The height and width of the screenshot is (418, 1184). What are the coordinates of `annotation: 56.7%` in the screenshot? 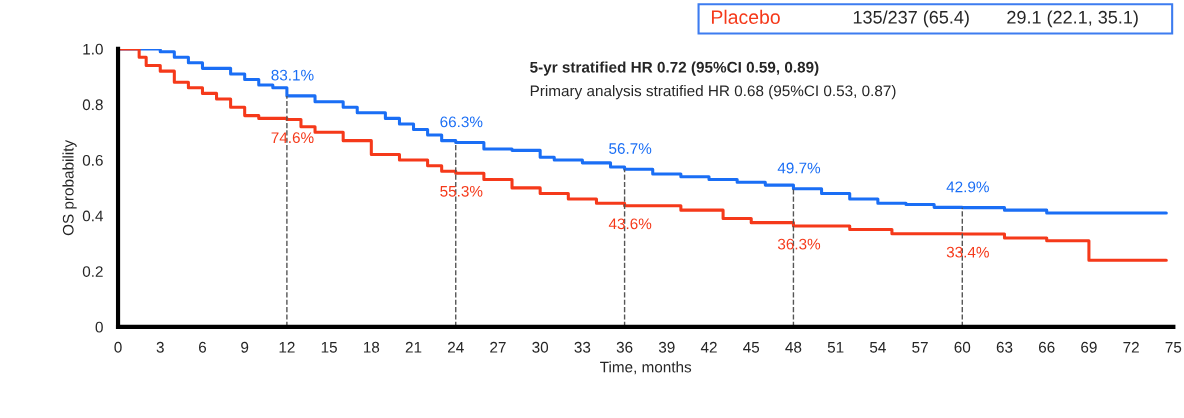 It's located at (630, 148).